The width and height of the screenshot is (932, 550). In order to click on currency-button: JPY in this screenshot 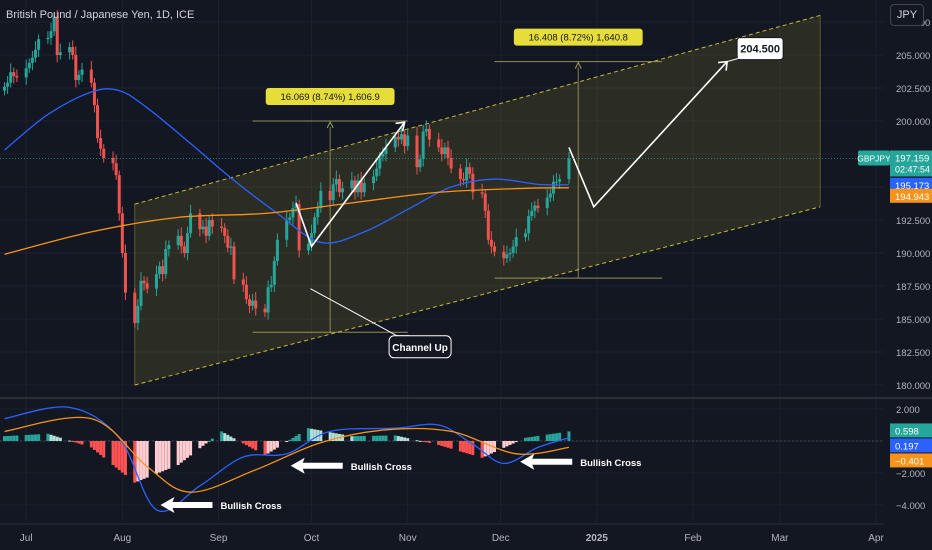, I will do `click(907, 15)`.